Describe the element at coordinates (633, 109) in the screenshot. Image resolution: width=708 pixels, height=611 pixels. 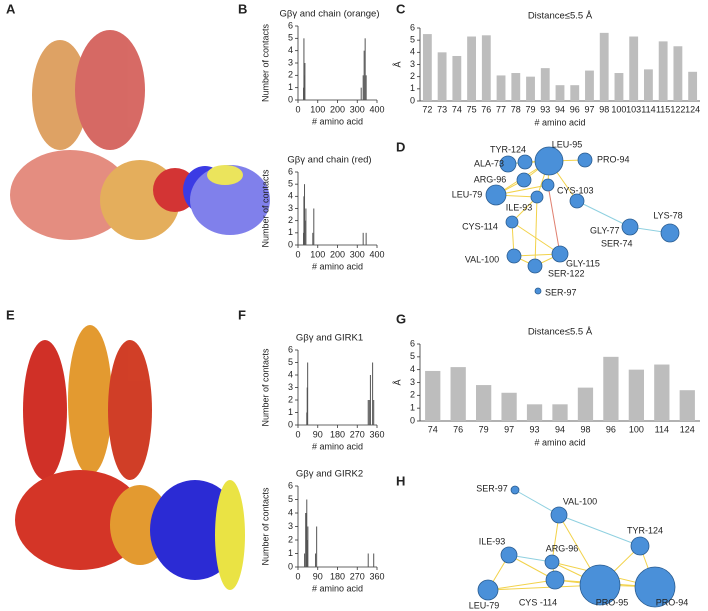
I see `x-tick-label: 103` at that location.